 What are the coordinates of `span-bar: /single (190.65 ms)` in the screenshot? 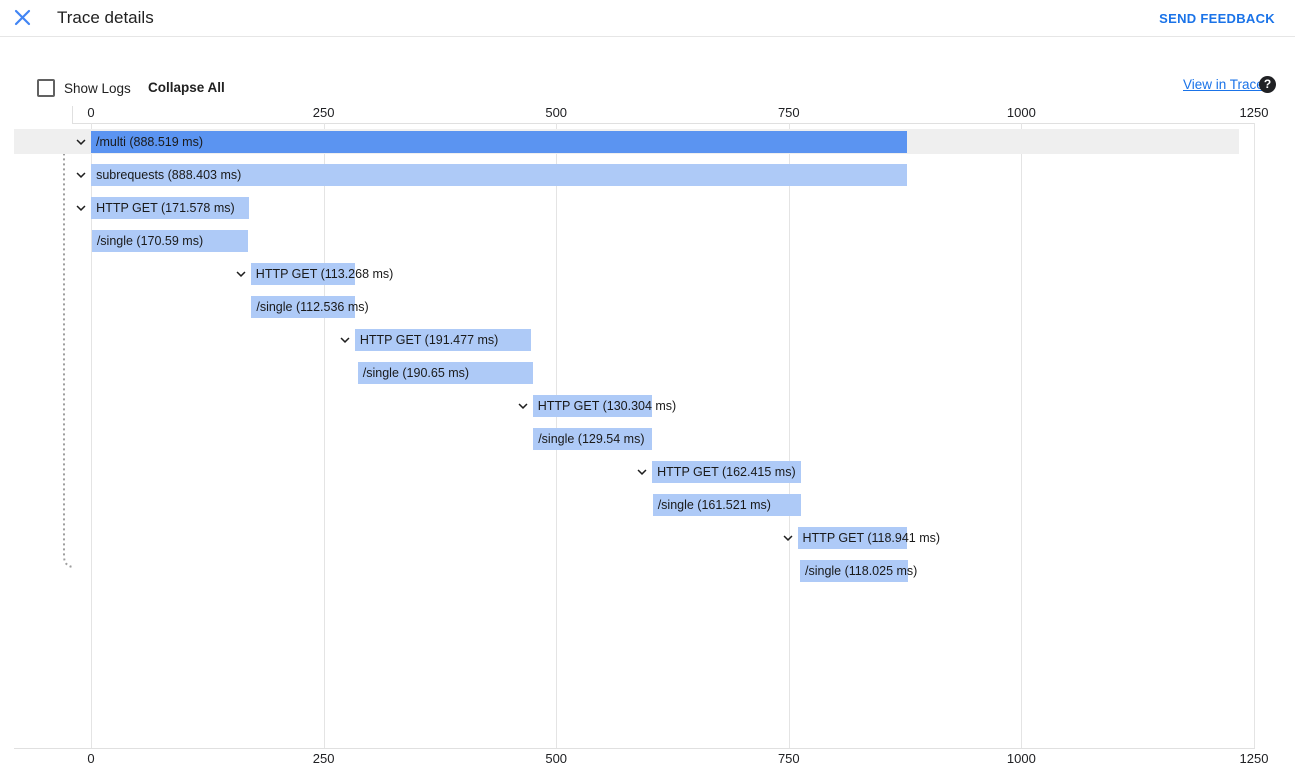 It's located at (445, 373).